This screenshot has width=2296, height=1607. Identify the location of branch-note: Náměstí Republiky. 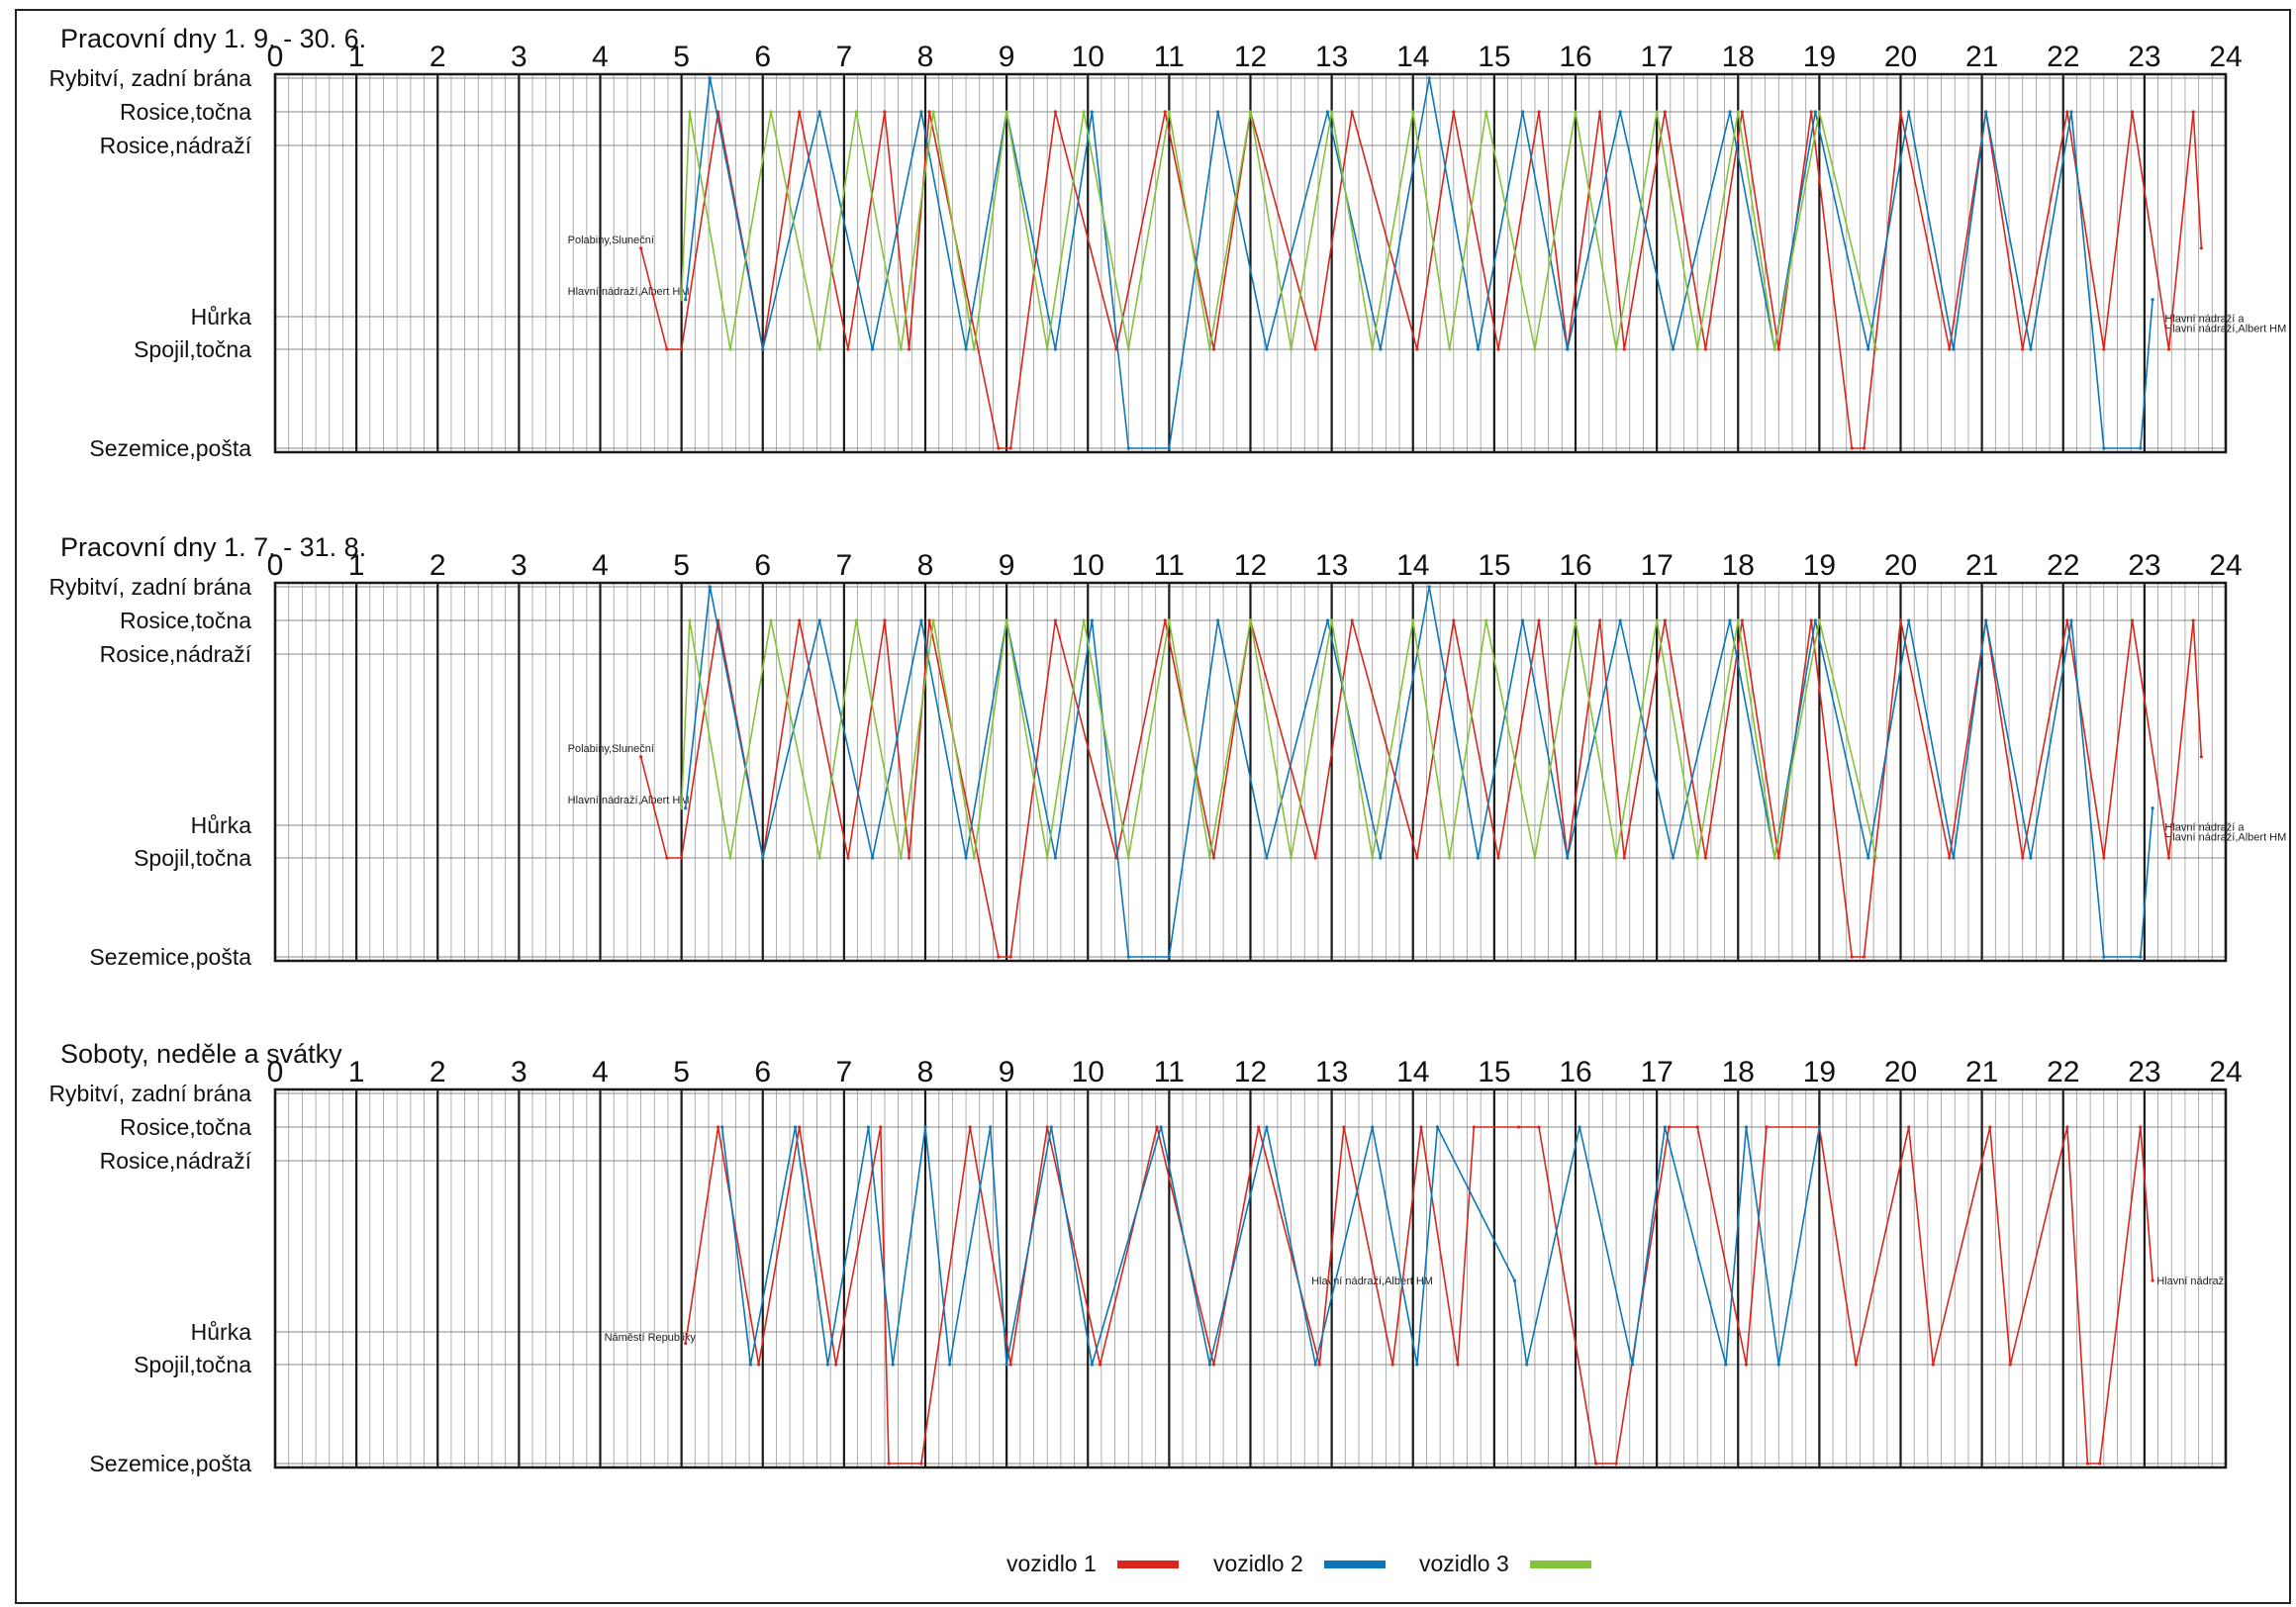
(651, 1338).